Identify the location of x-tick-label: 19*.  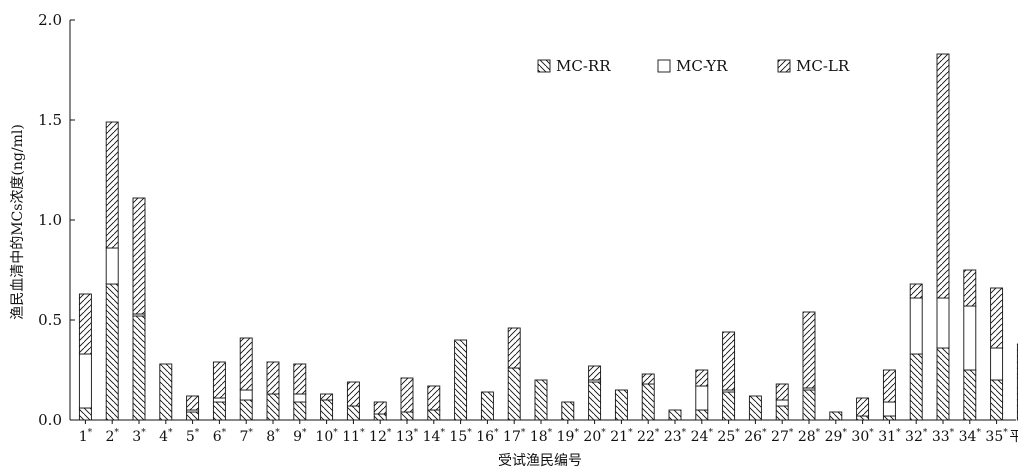
(568, 436).